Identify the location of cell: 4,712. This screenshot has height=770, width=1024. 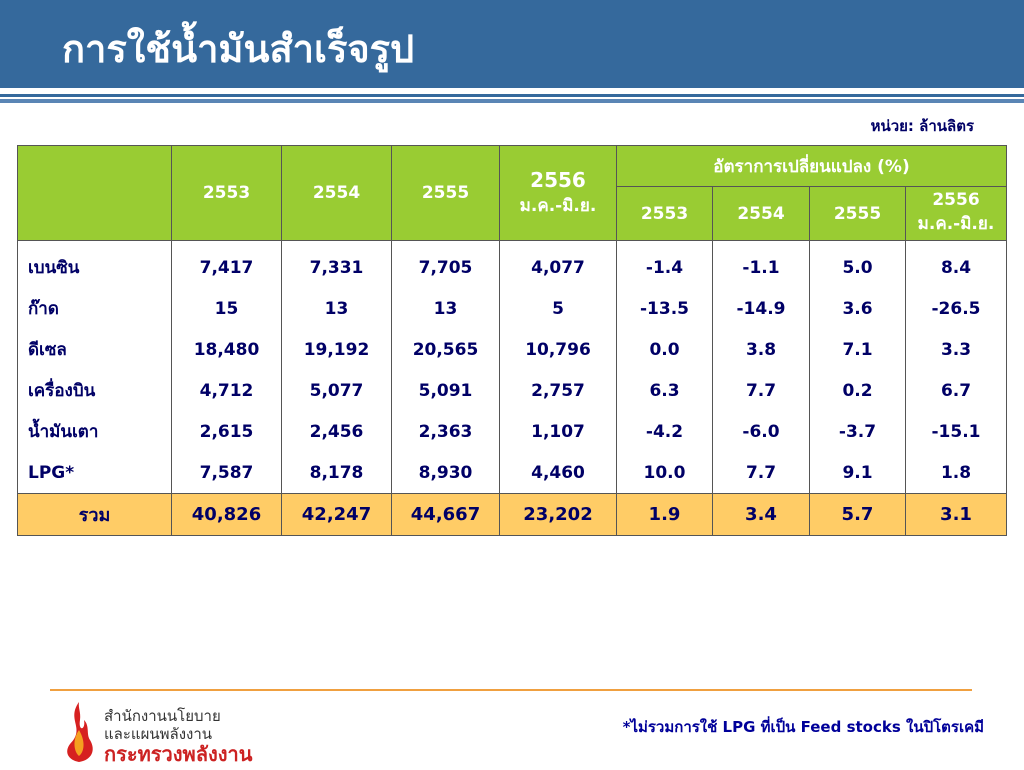
(226, 390).